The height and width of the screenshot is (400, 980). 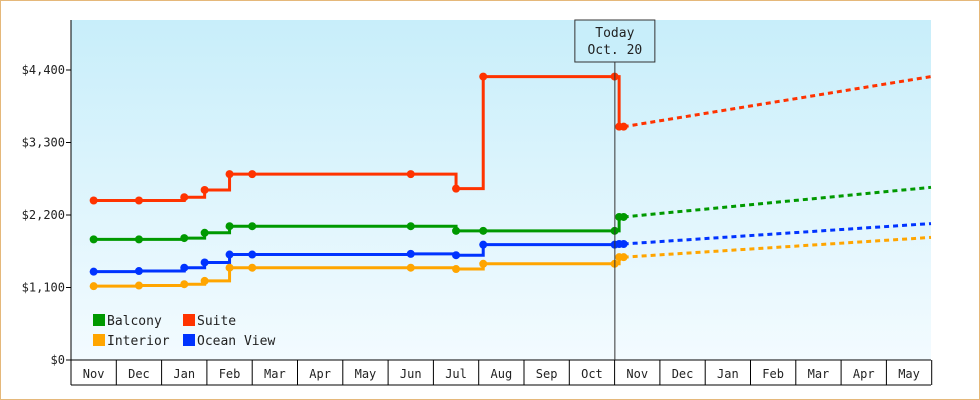 I want to click on y-tick-label: $2,200, so click(x=43, y=215).